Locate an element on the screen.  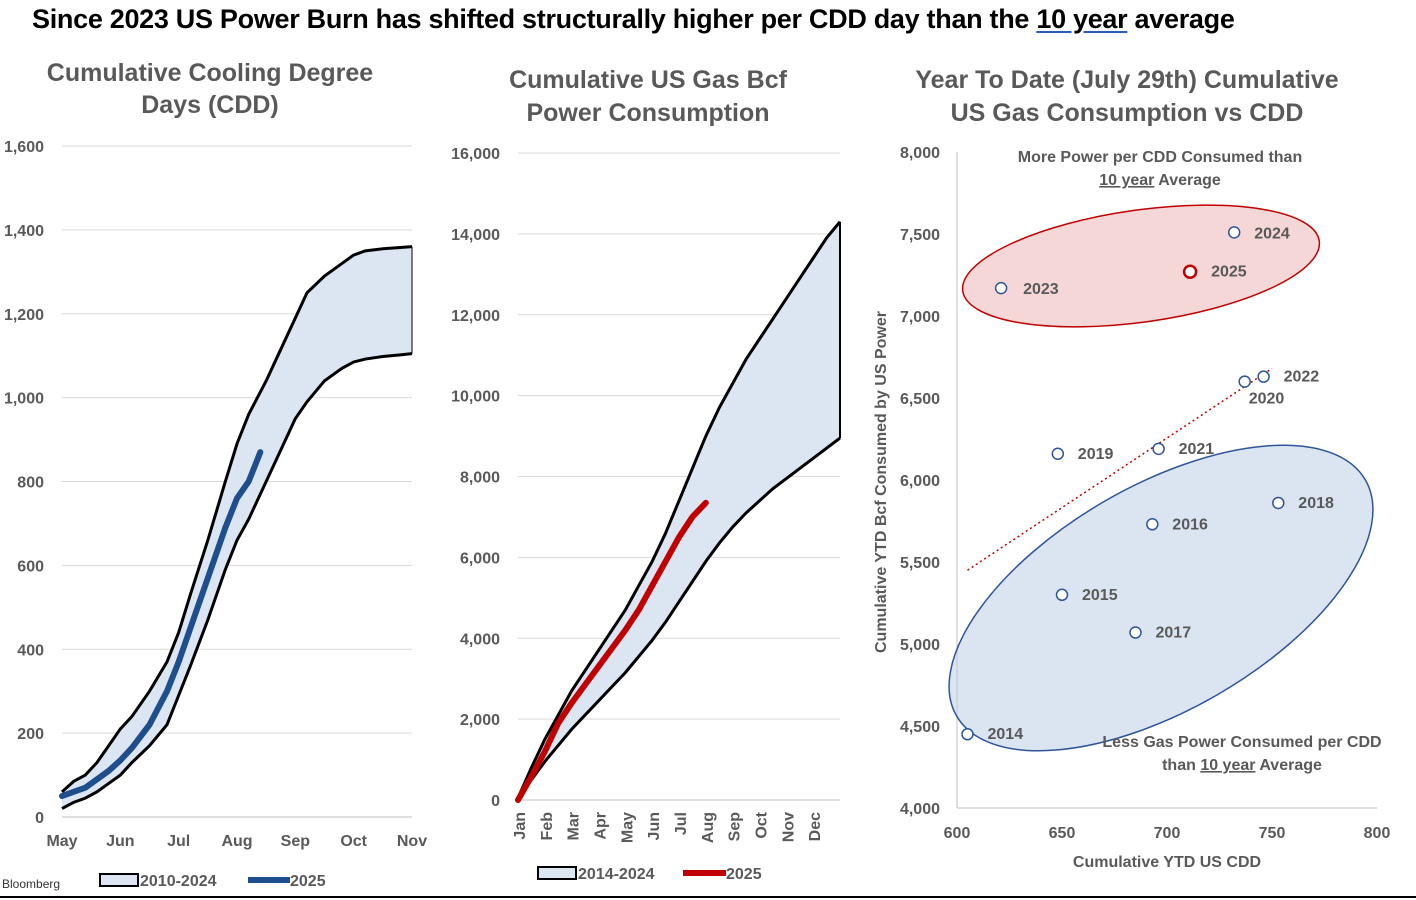
scatter-title-line2: US Gas Consumption vs CDD is located at coordinates (1127, 113).